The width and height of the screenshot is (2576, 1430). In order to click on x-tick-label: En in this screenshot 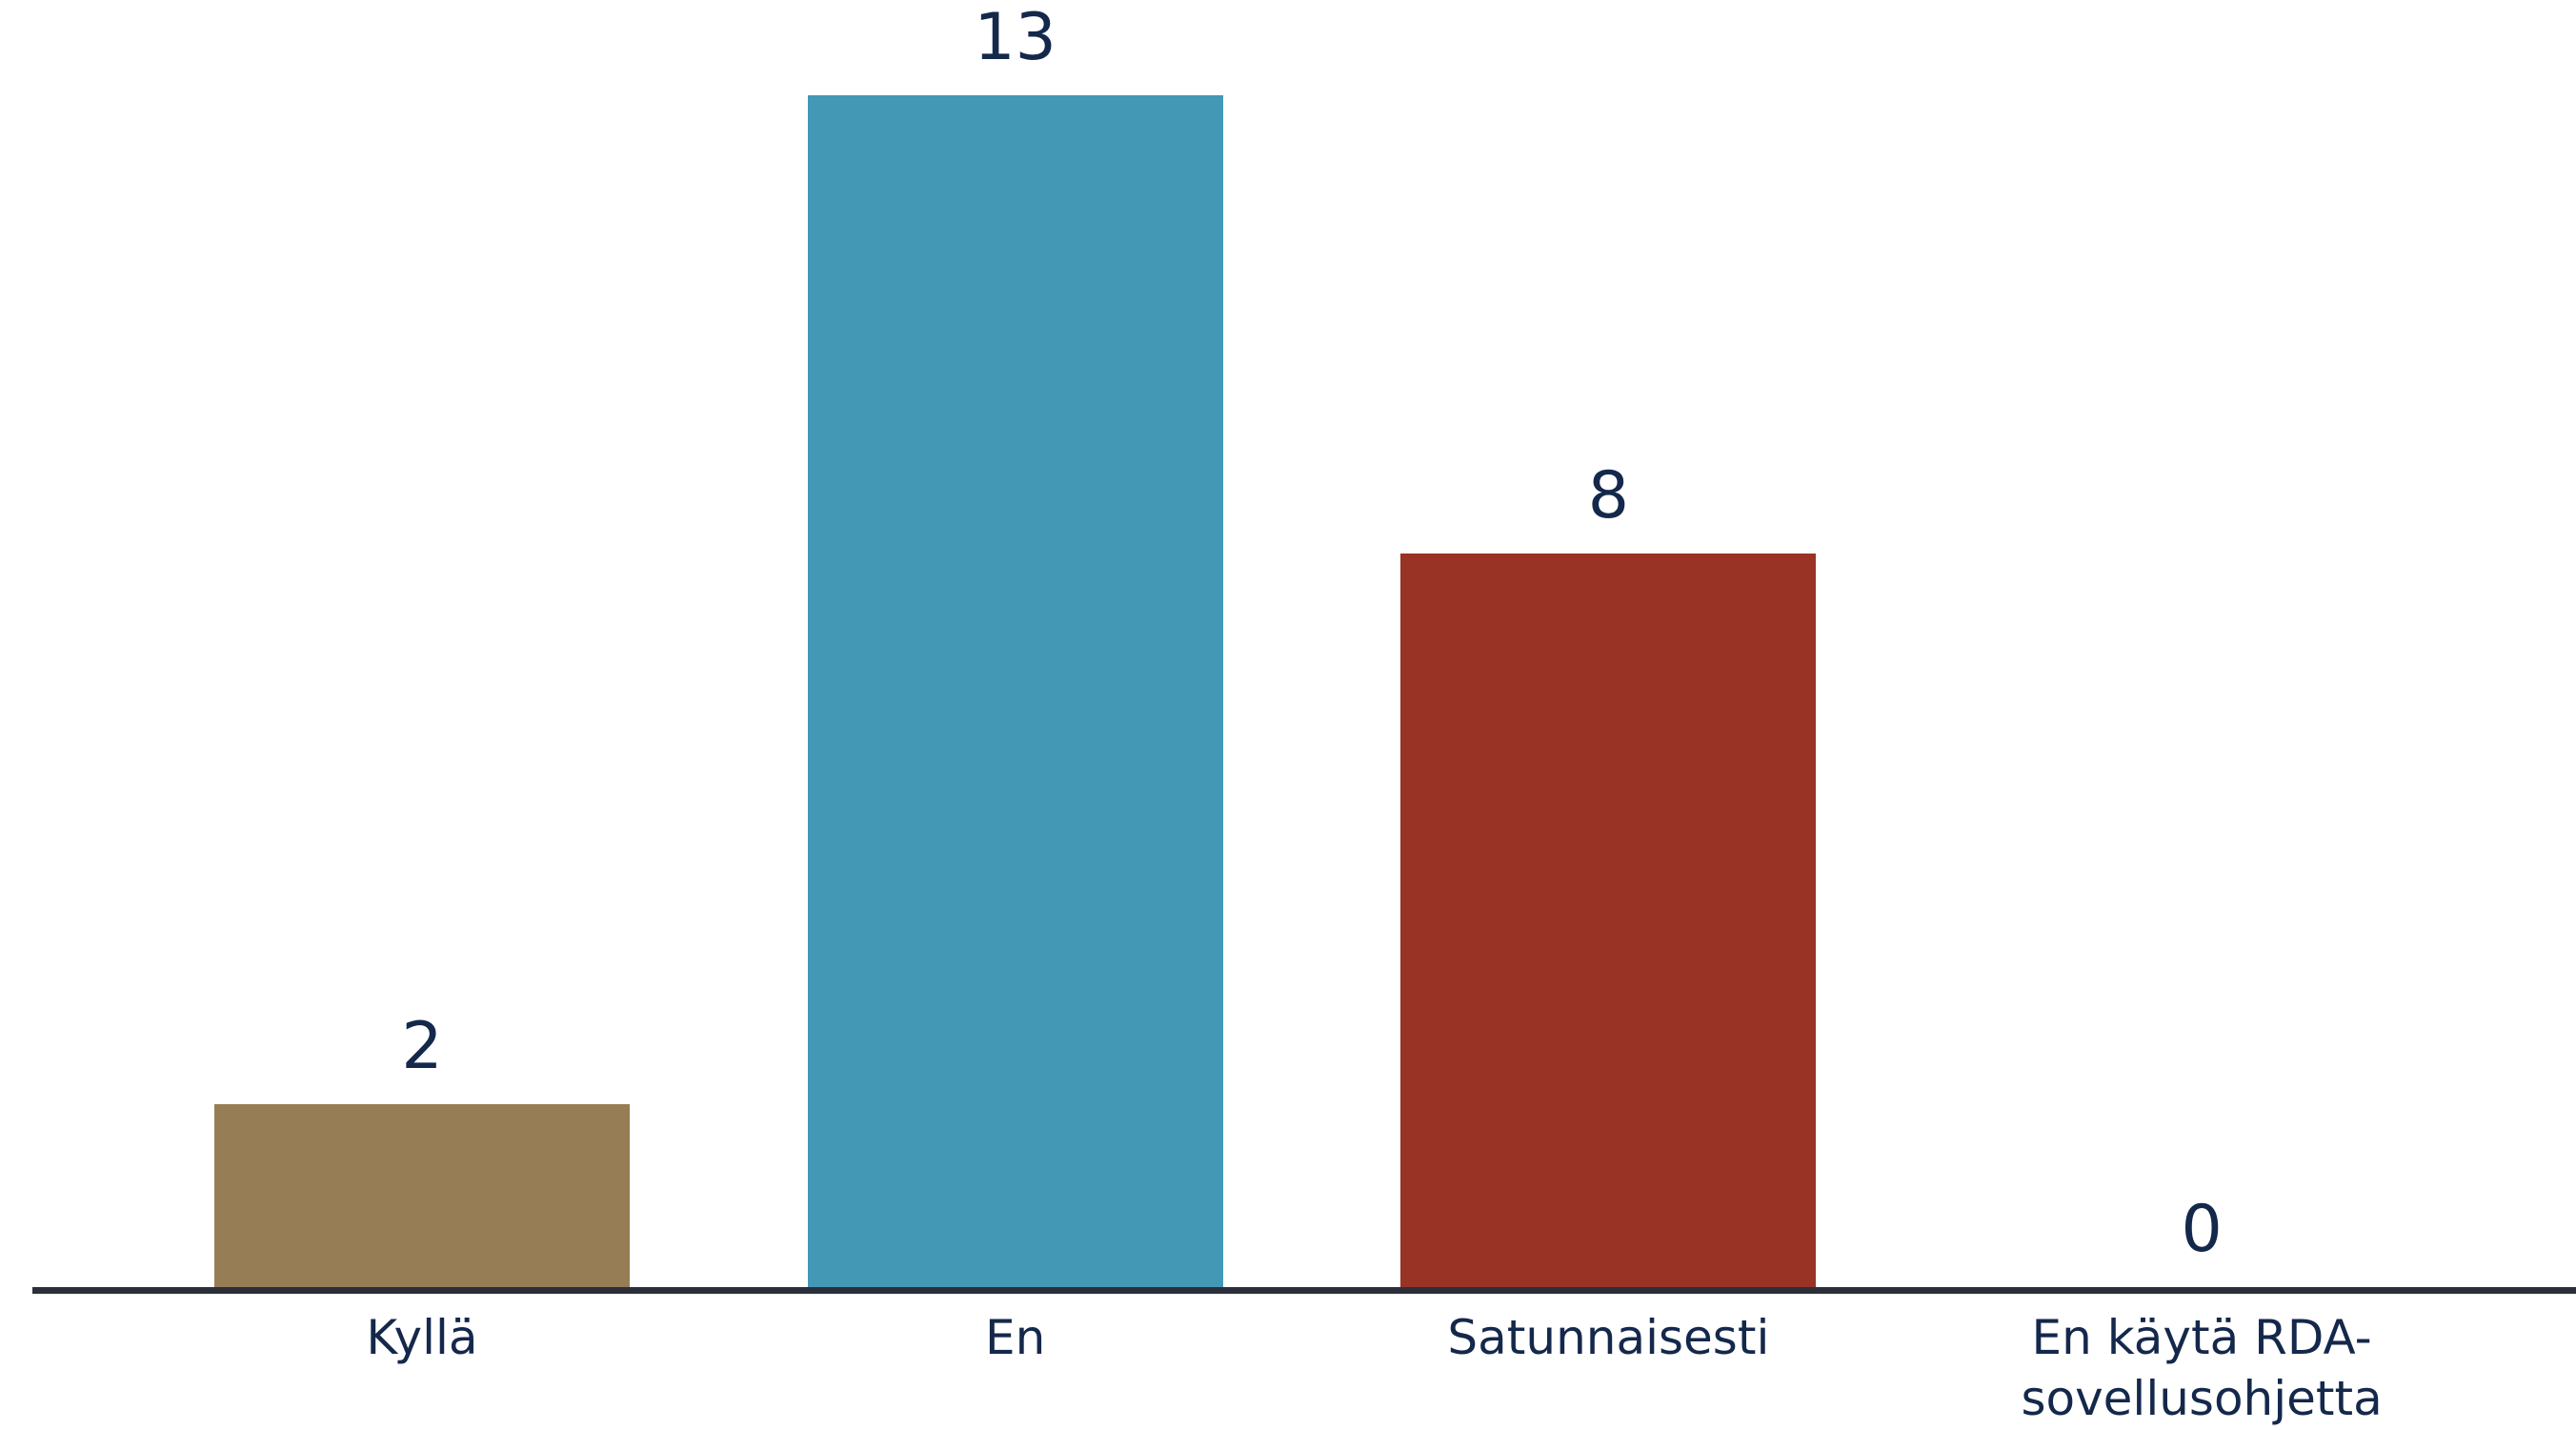, I will do `click(1016, 1337)`.